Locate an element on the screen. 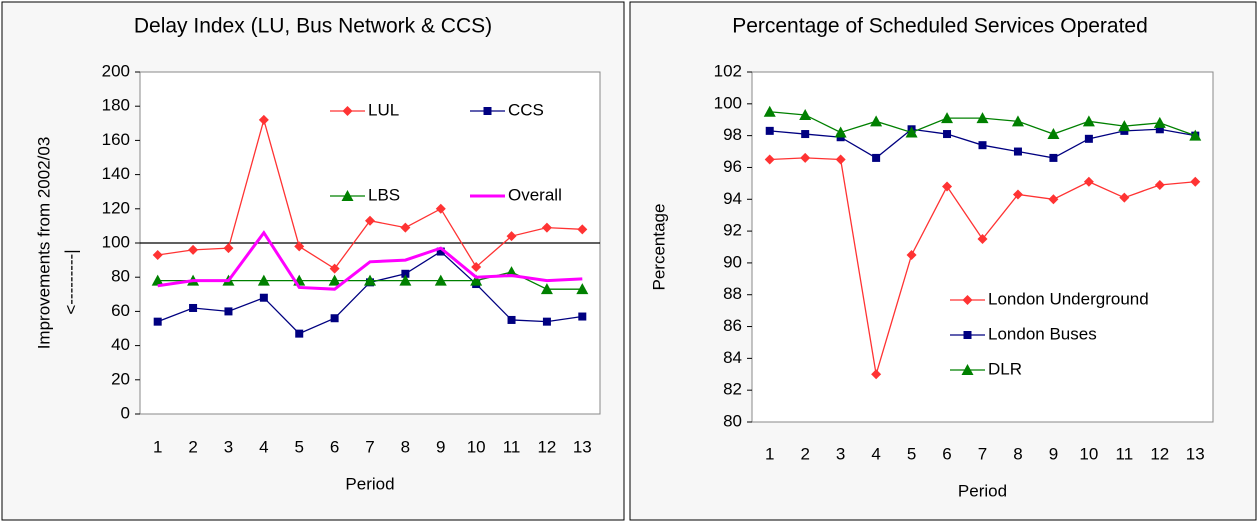 This screenshot has width=1258, height=522. y-tick-label: 0 is located at coordinates (125, 412).